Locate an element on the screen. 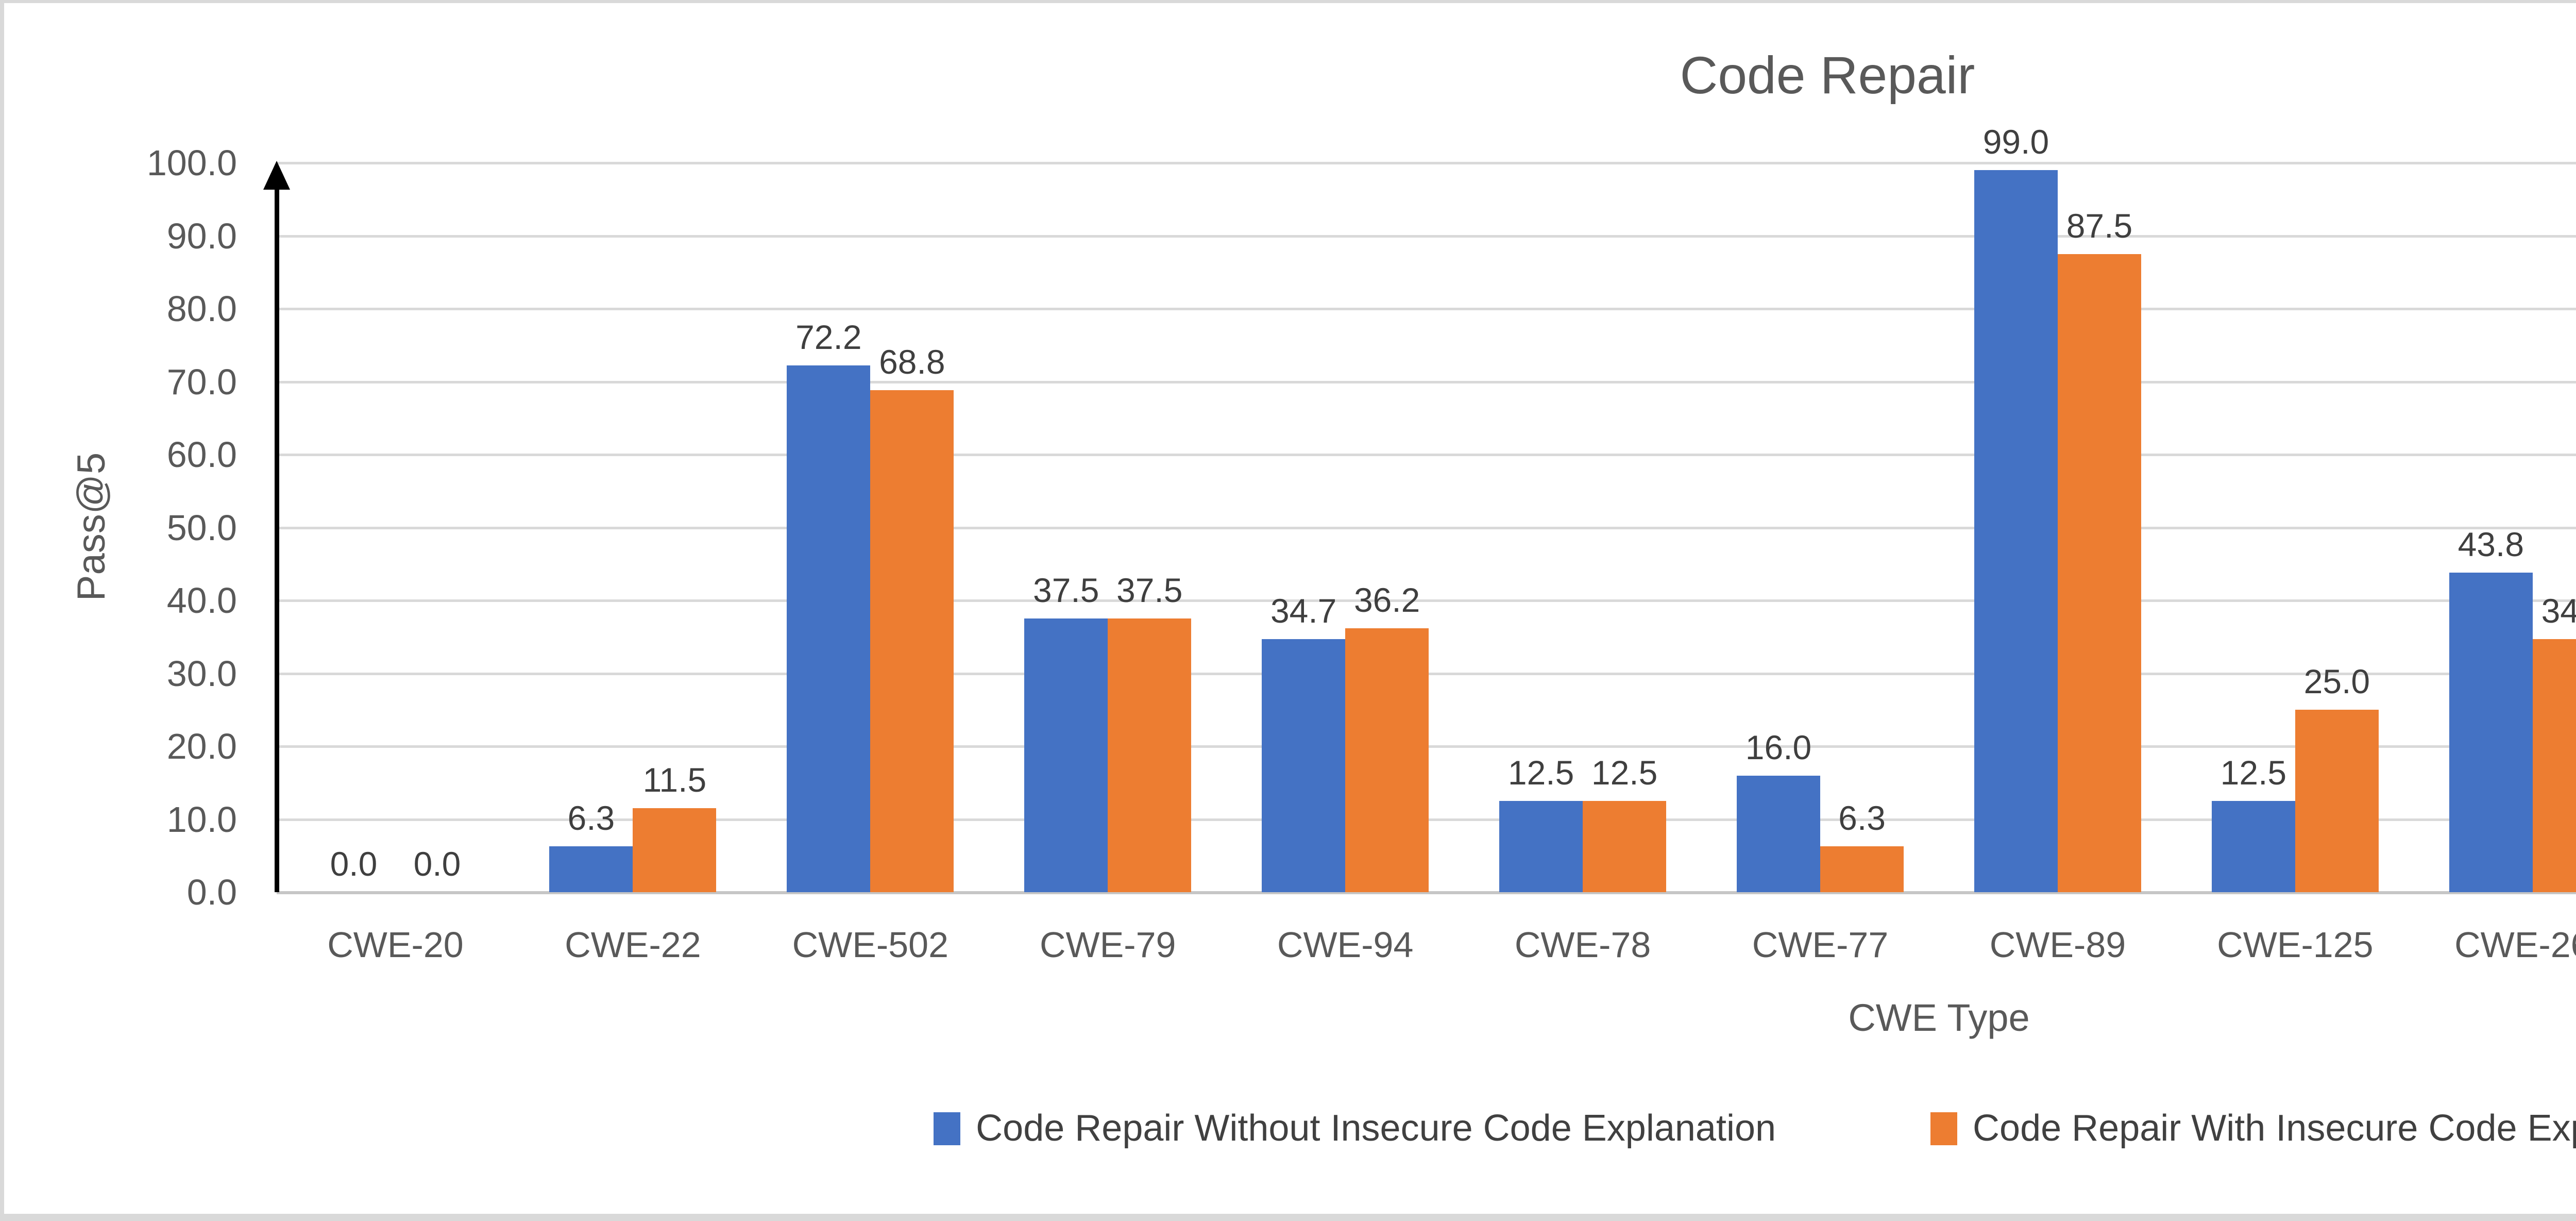  x-tick-label: CWE-89 is located at coordinates (2057, 945).